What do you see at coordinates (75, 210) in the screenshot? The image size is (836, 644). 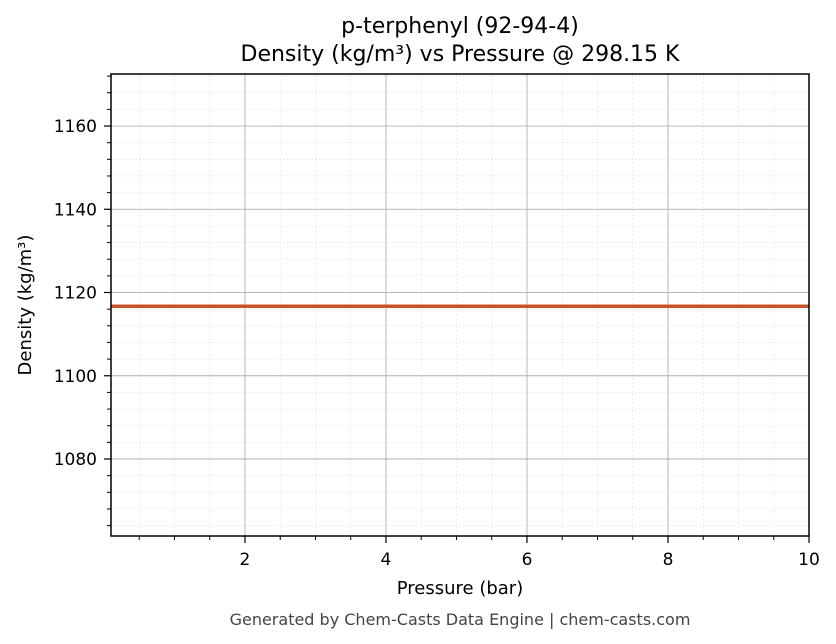 I see `y-tick-label: 1140` at bounding box center [75, 210].